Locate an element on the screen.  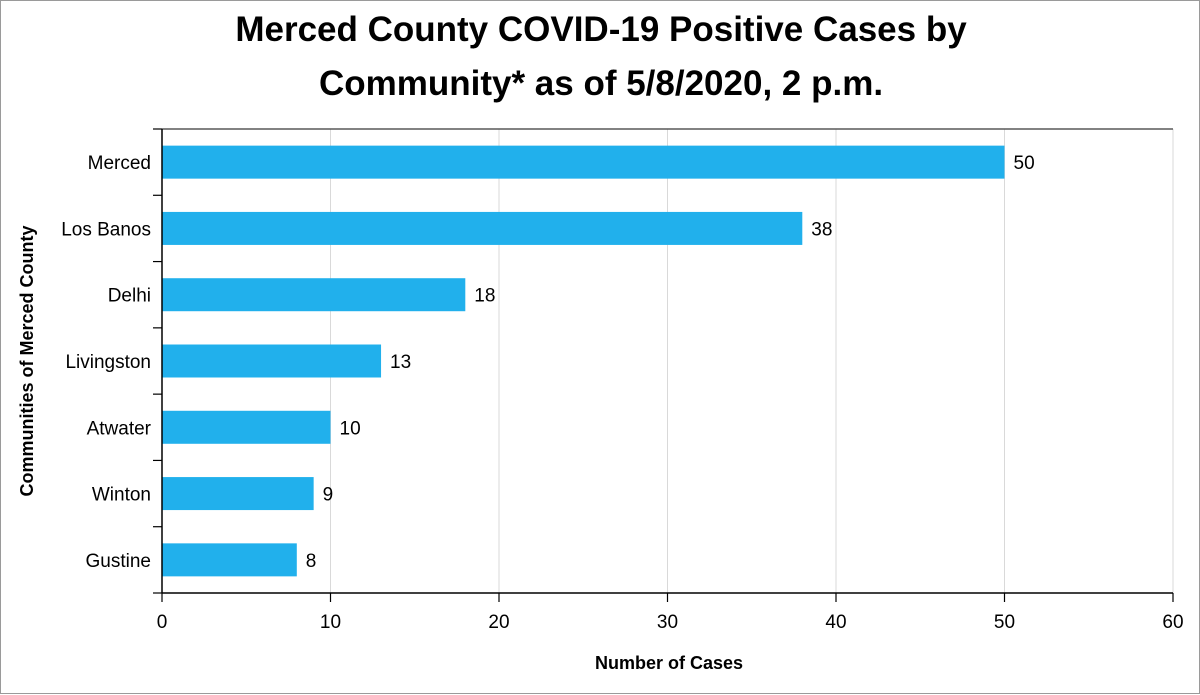
y-axis-title: Communities of Merced County is located at coordinates (27, 360).